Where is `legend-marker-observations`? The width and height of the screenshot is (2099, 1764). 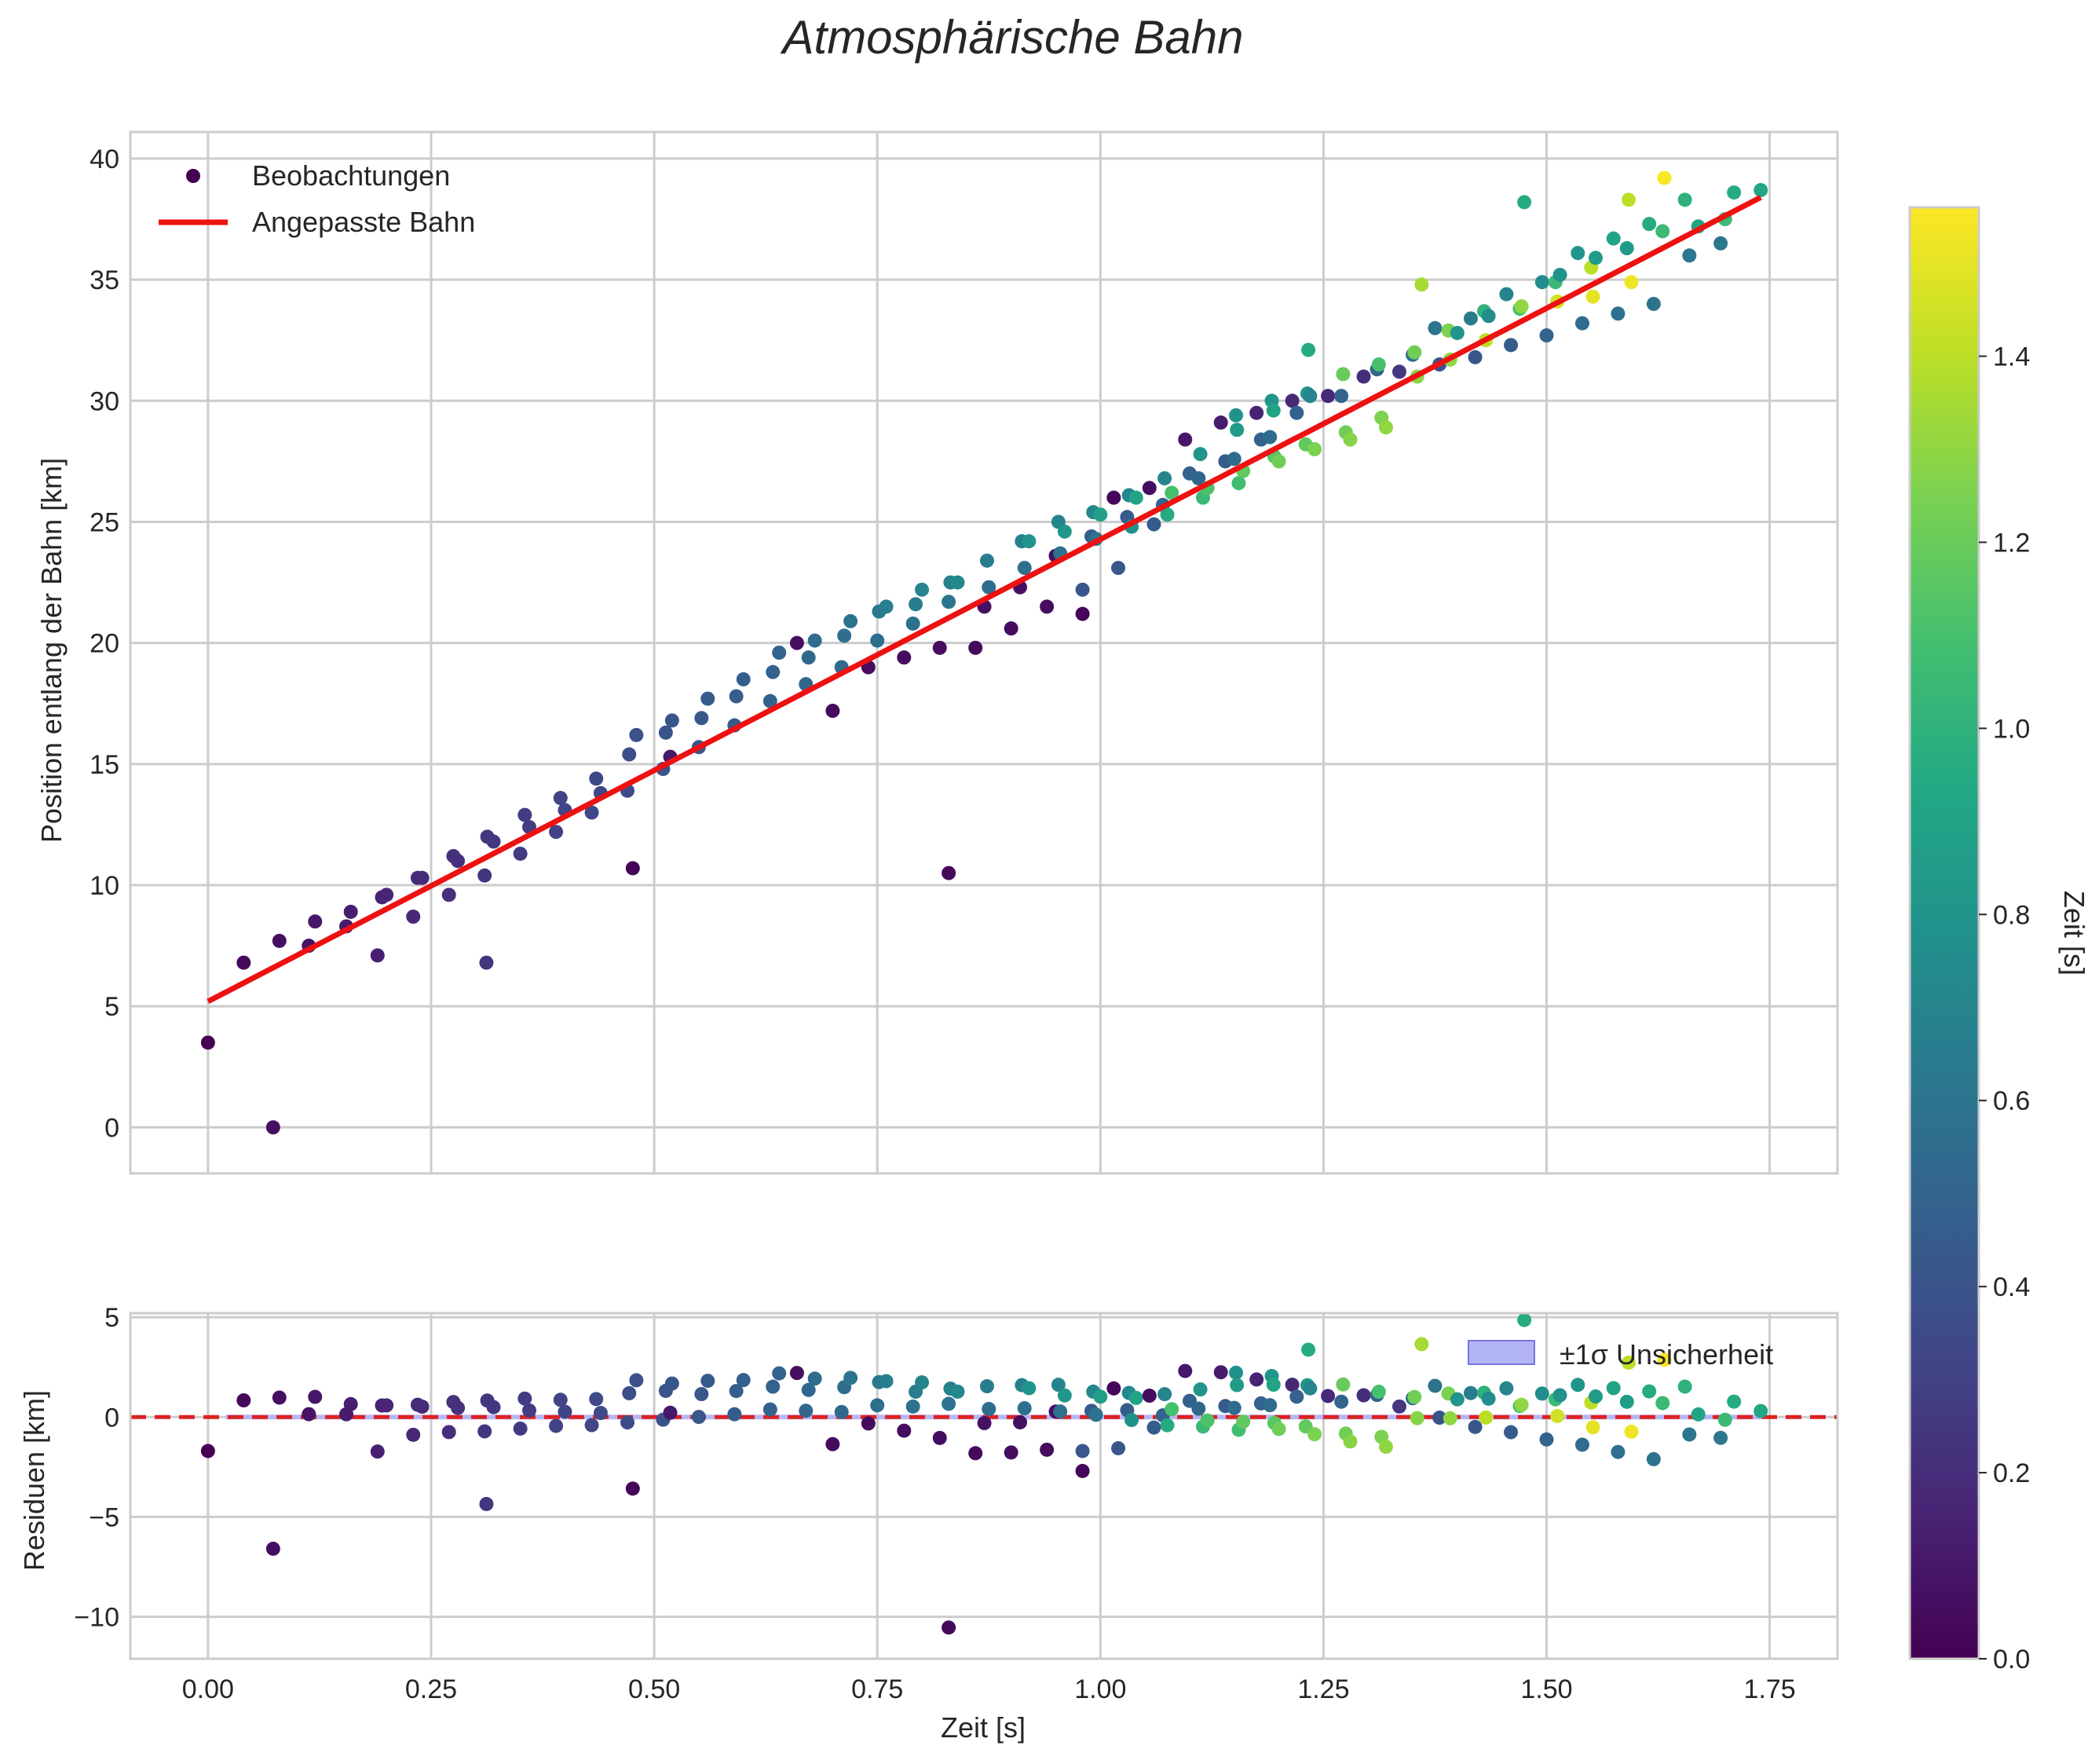
legend-marker-observations is located at coordinates (193, 176).